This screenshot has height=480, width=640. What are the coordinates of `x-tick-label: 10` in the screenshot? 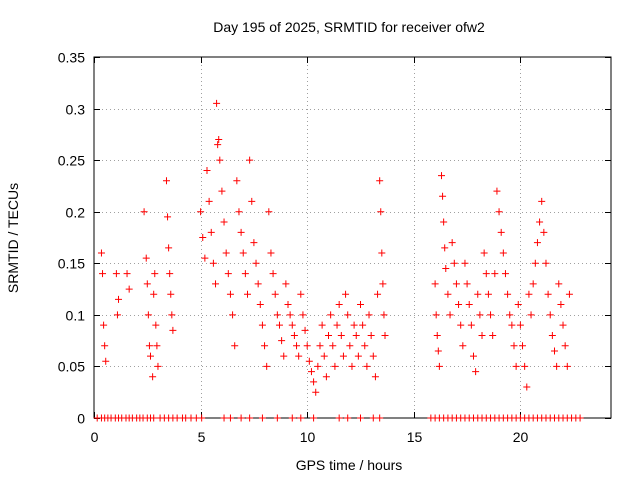 It's located at (308, 437).